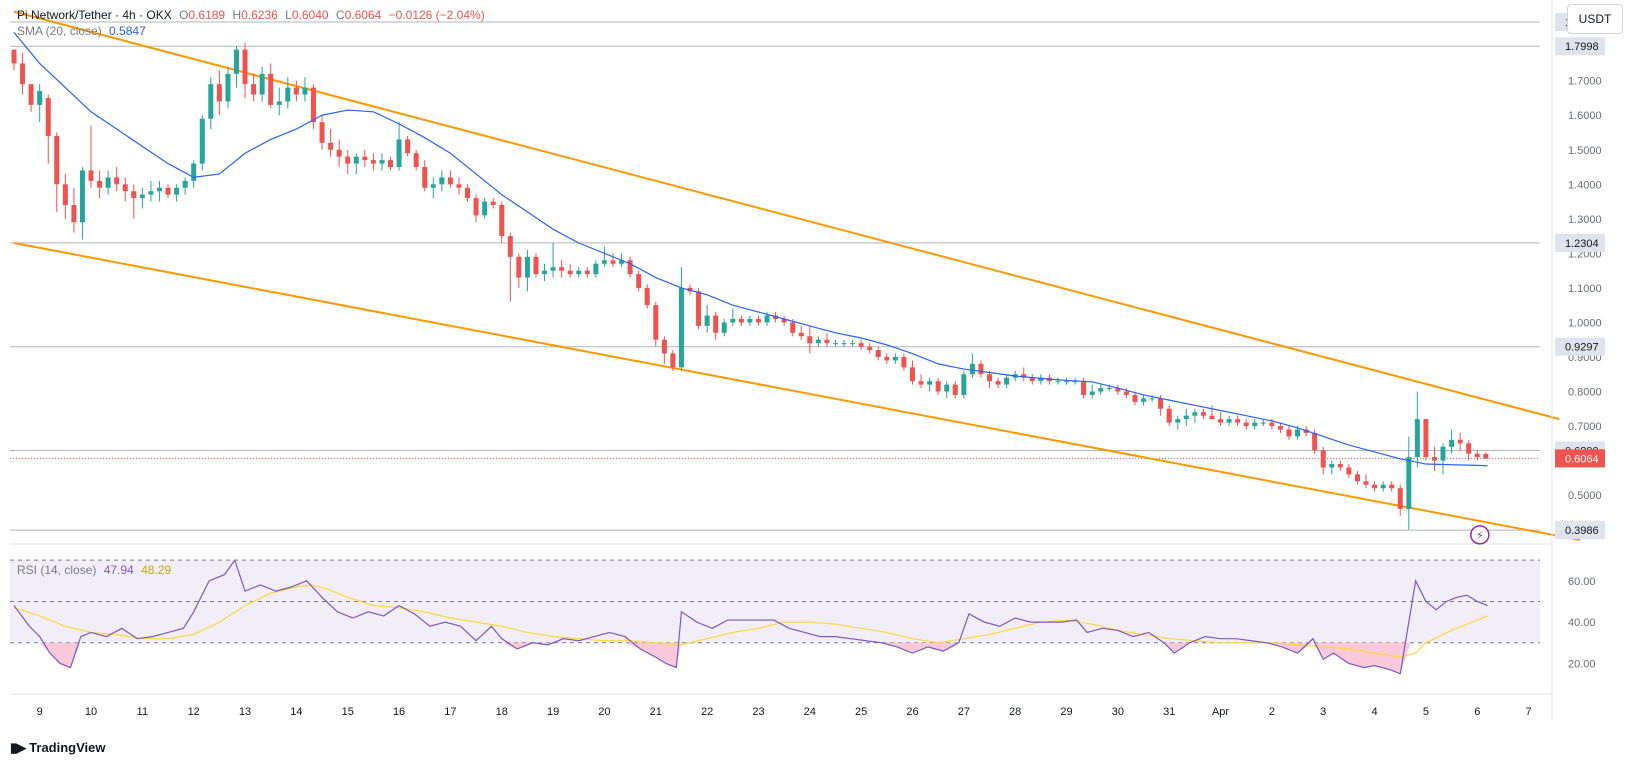 This screenshot has height=766, width=1634. I want to click on level-tag-label: 0.3986, so click(1582, 531).